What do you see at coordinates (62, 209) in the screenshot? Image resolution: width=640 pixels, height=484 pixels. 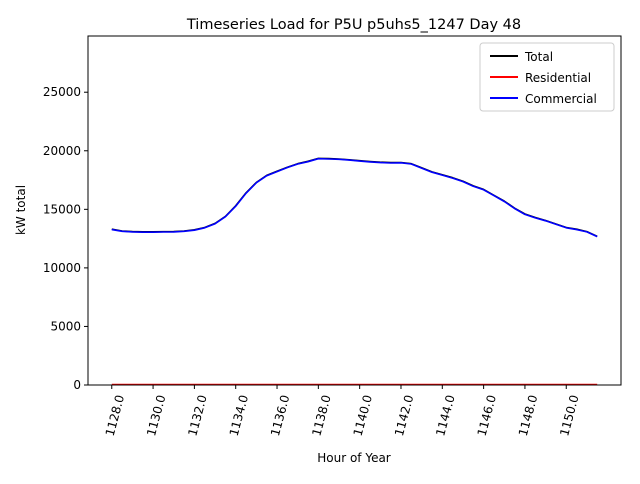 I see `y-tick-label: 15000` at bounding box center [62, 209].